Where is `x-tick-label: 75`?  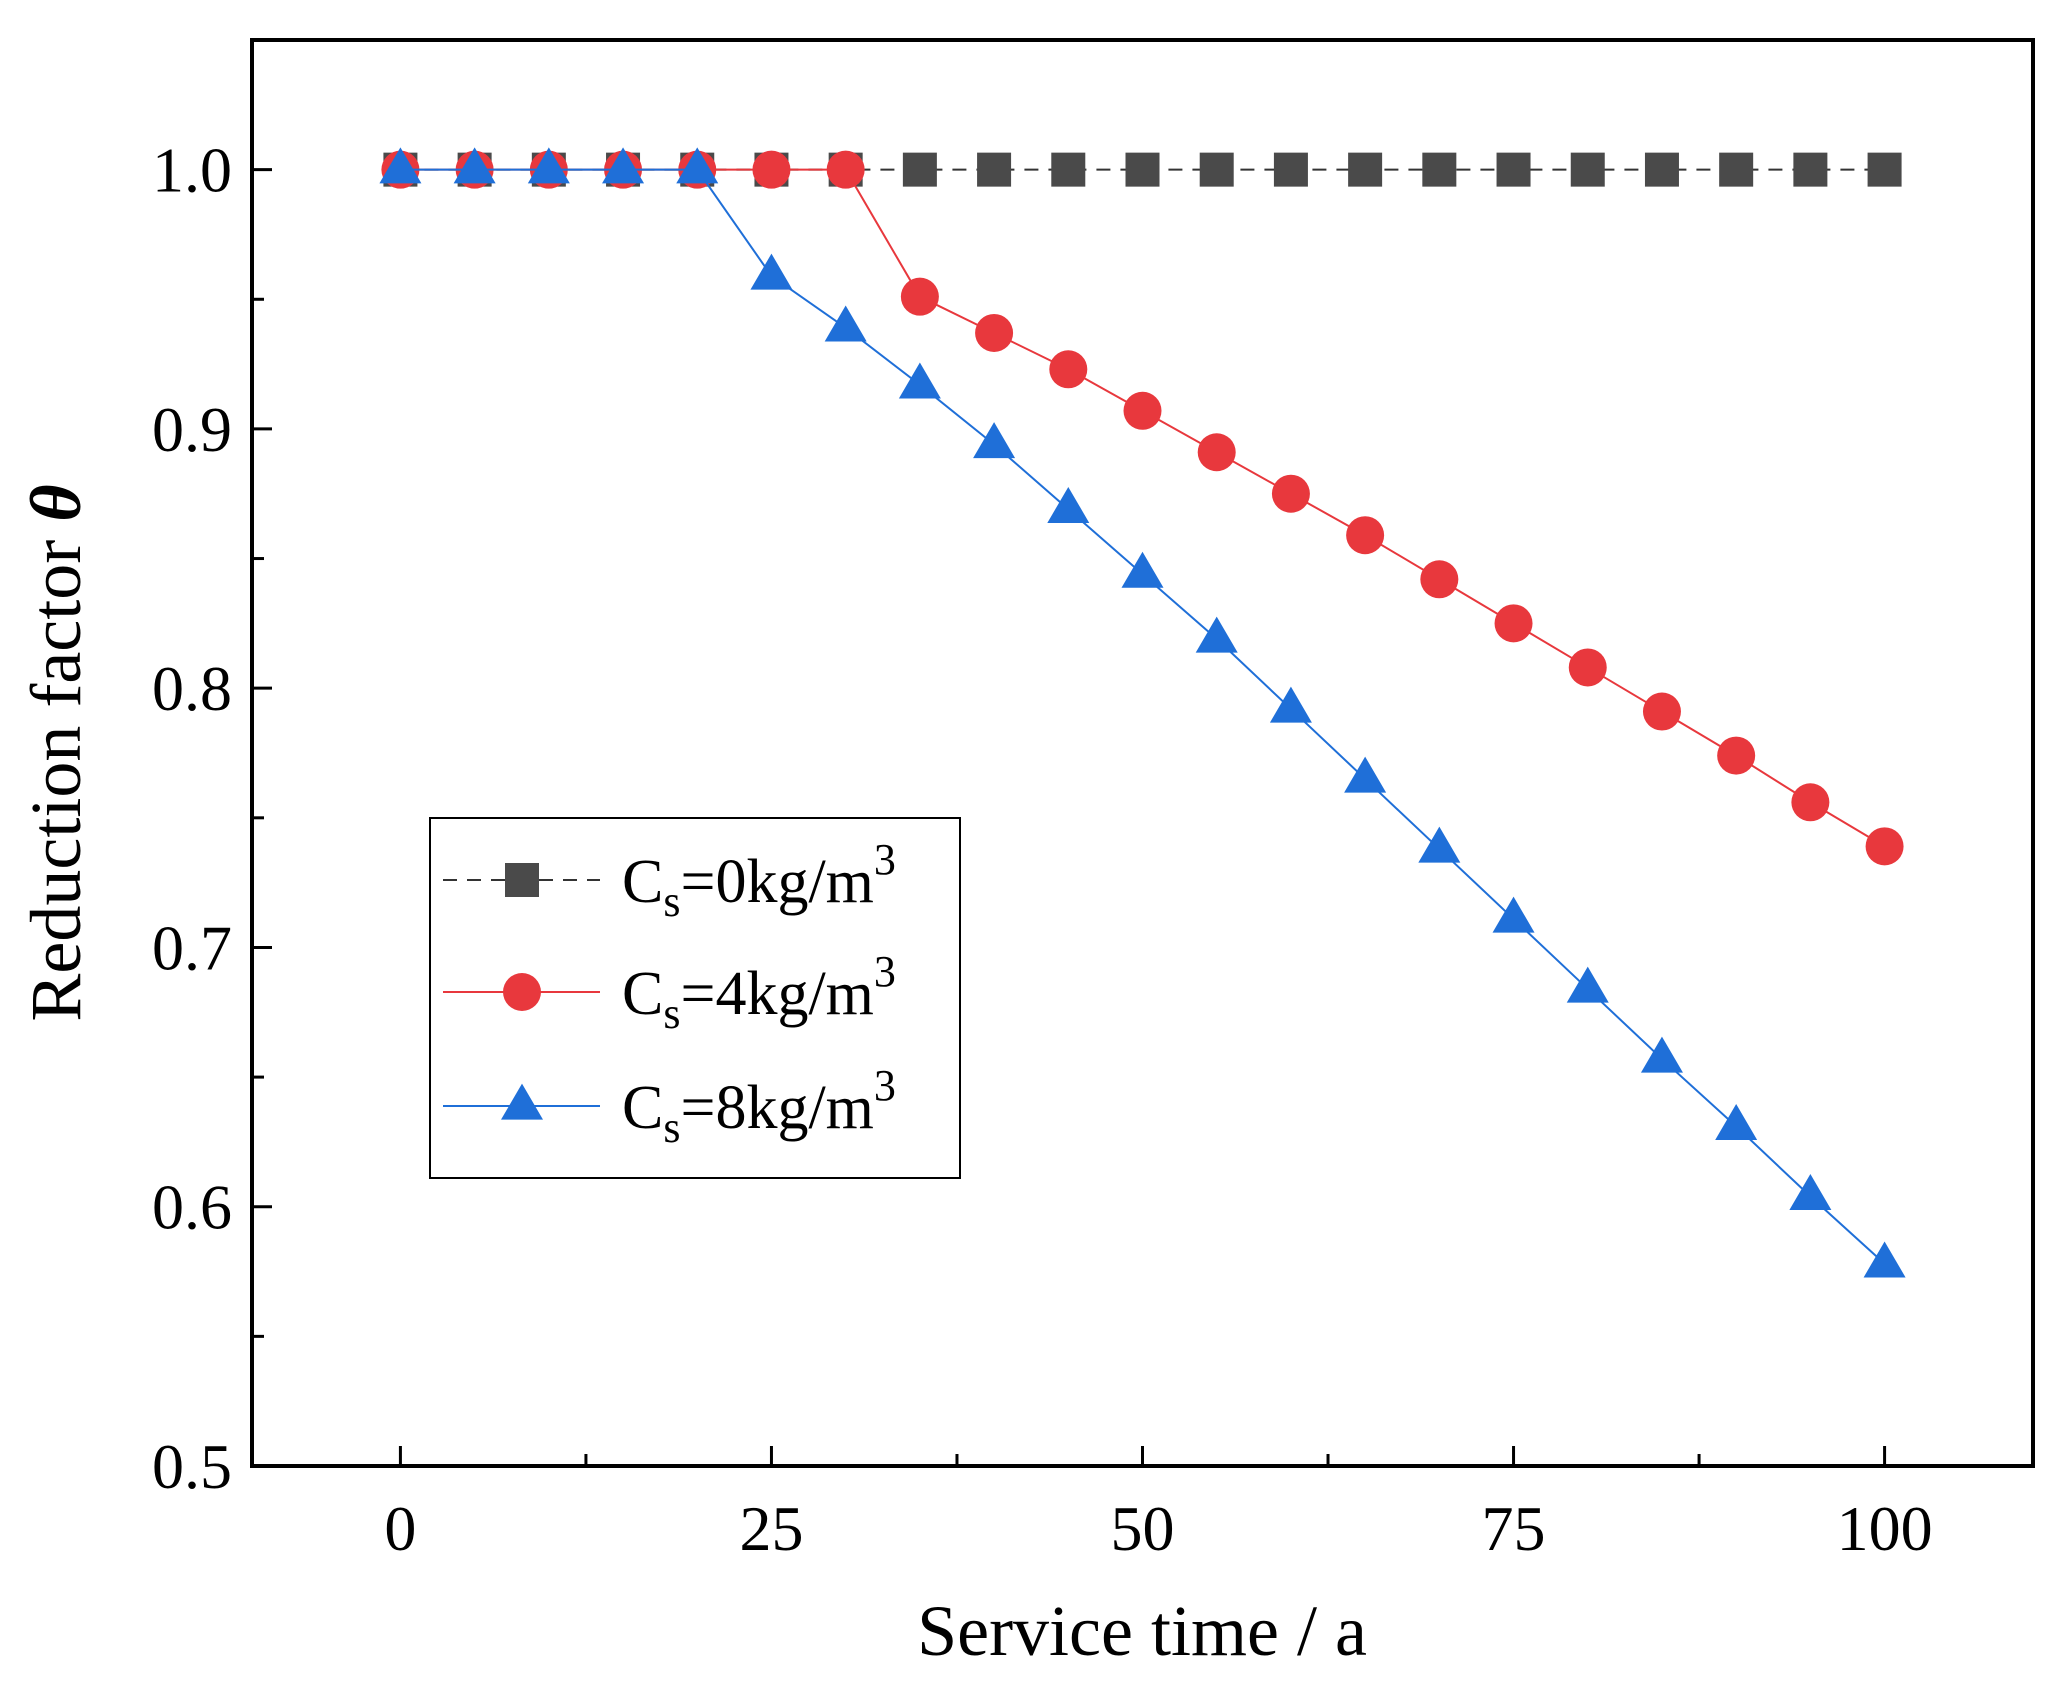
x-tick-label: 75 is located at coordinates (1514, 1528).